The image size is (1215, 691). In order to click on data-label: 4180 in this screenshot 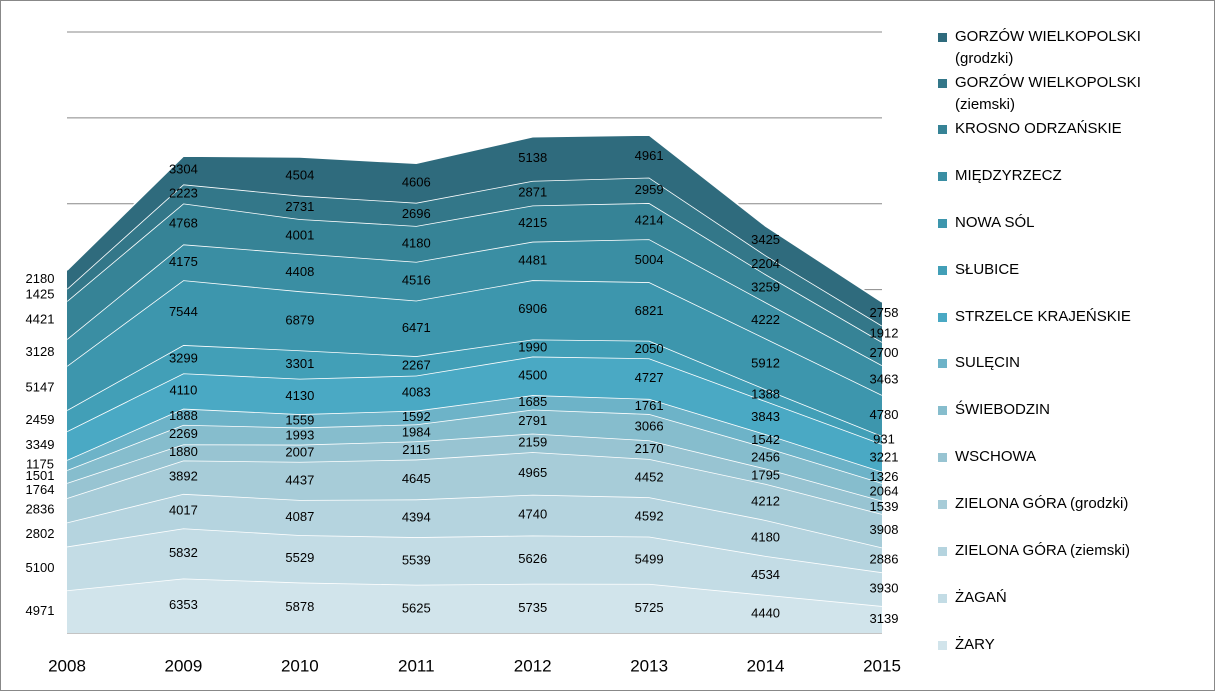, I will do `click(416, 242)`.